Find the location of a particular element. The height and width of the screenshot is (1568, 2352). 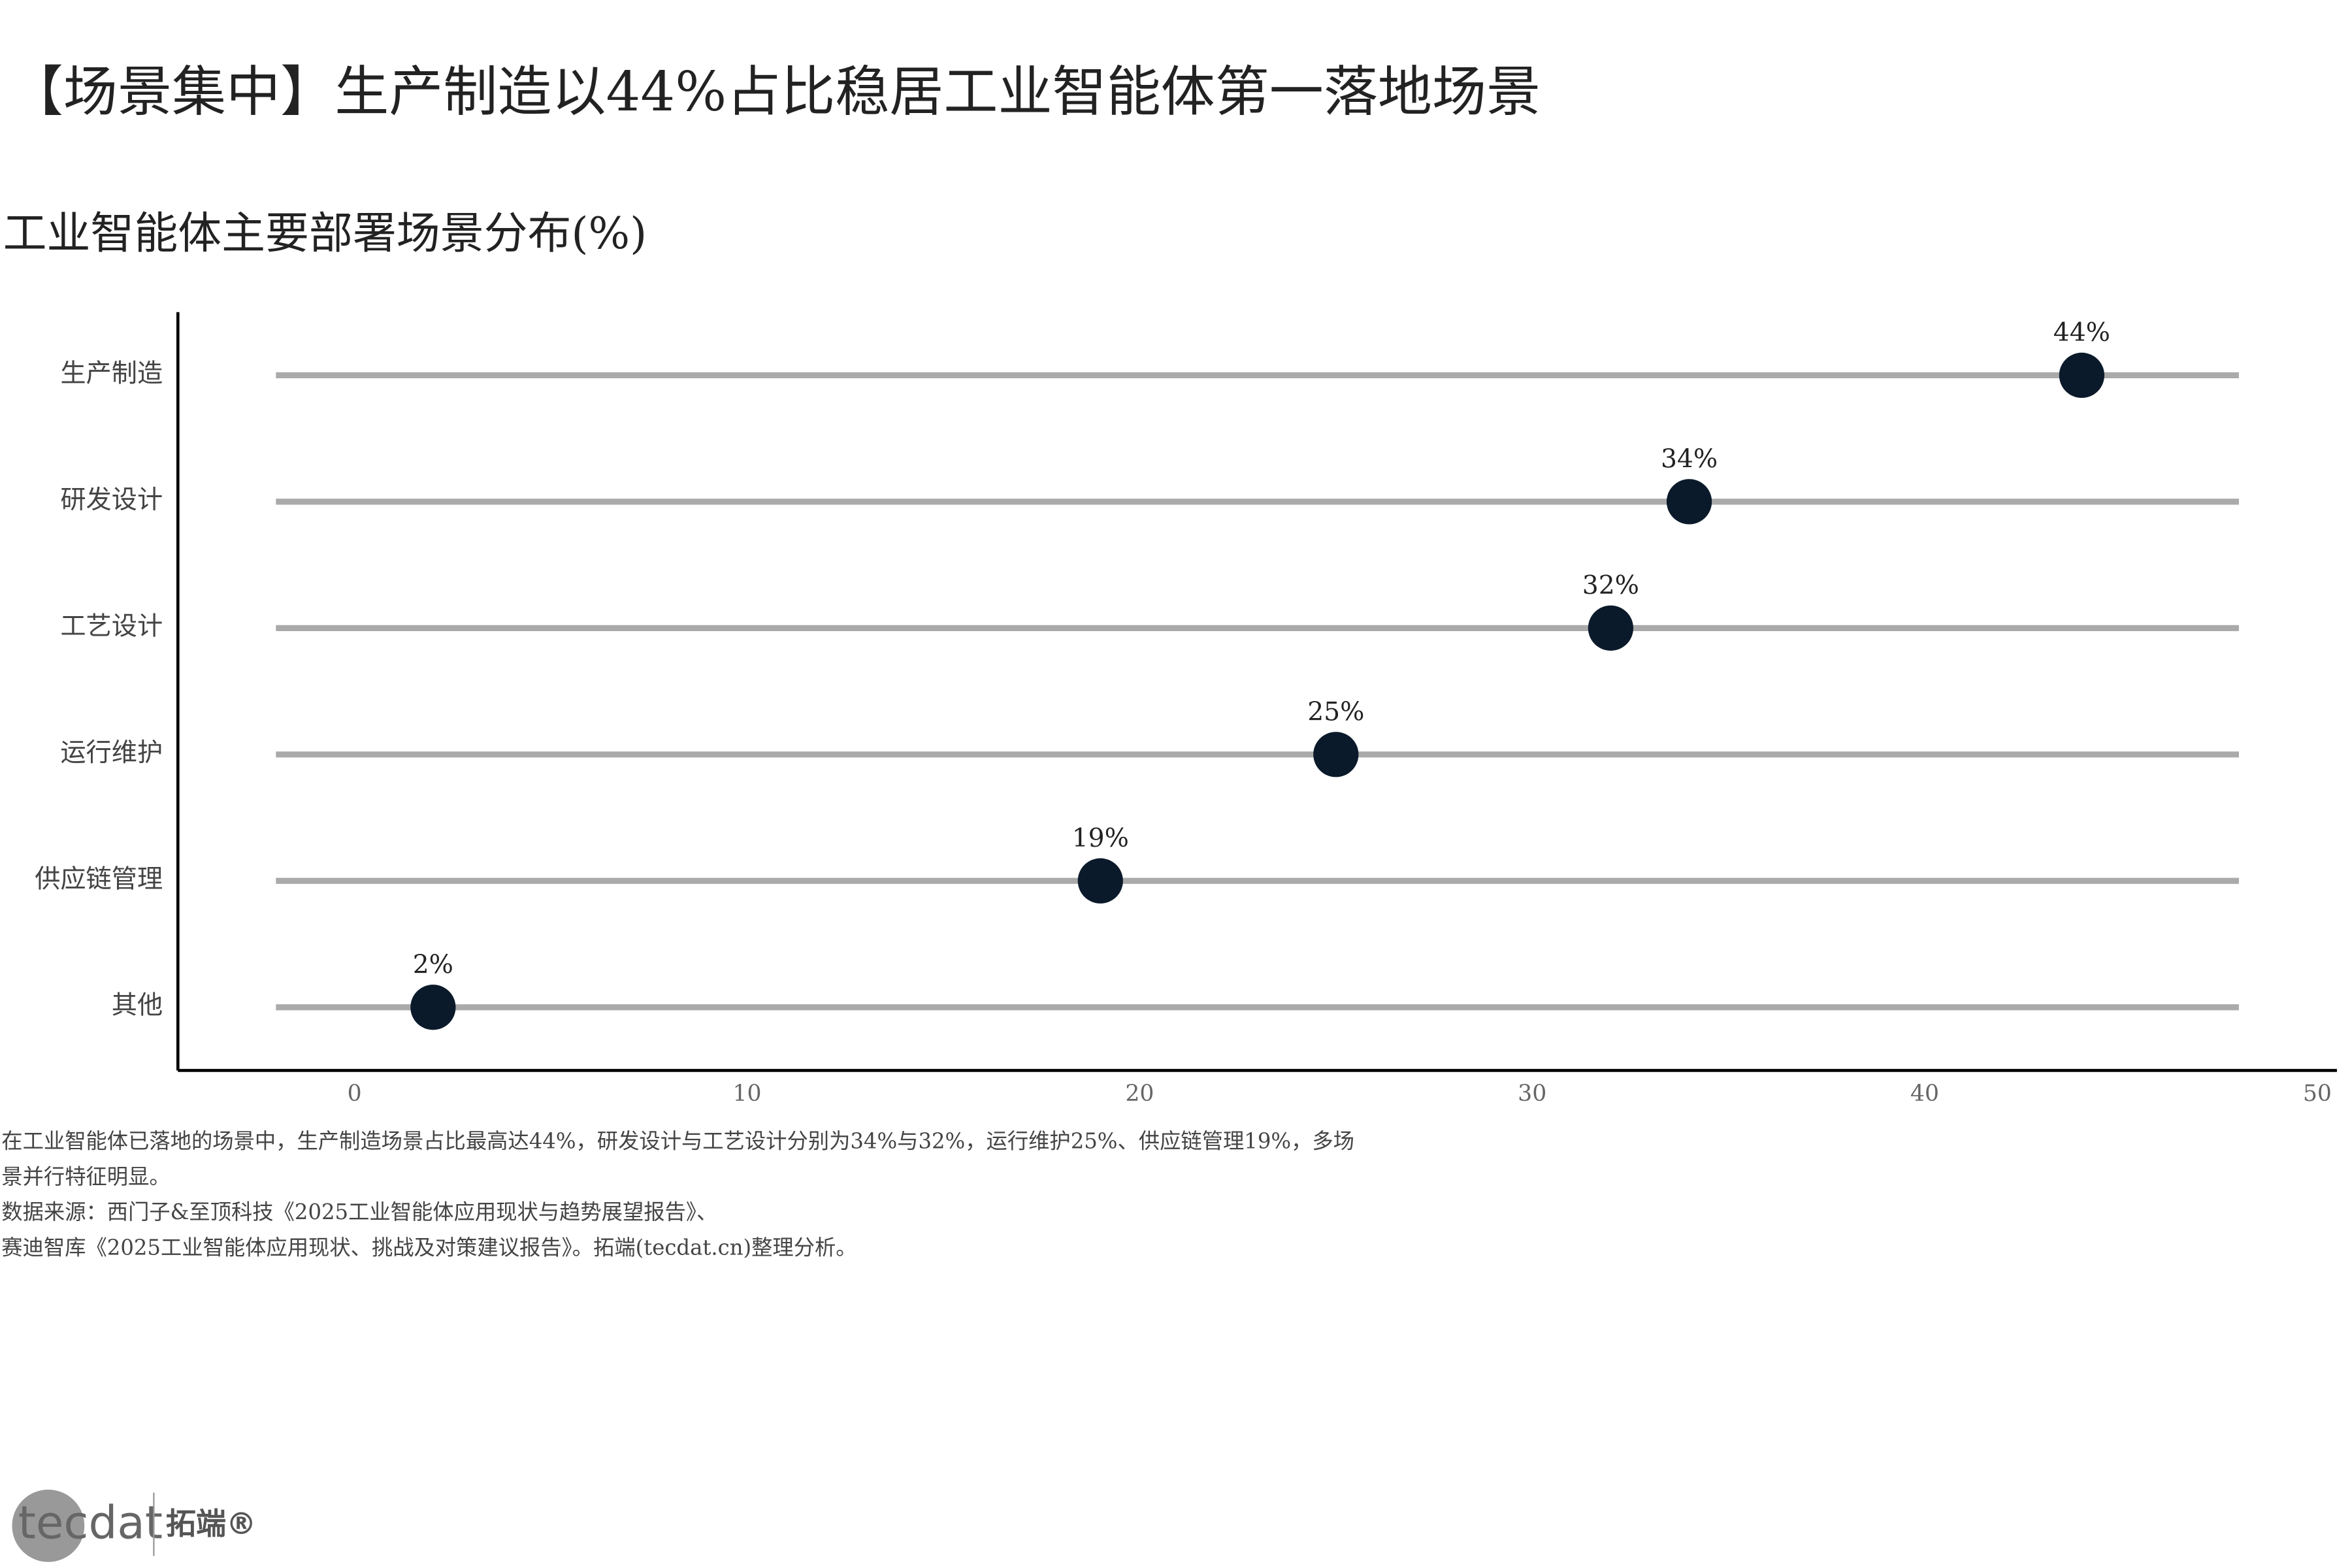

logo-mark: tecdat is located at coordinates (90, 1523).